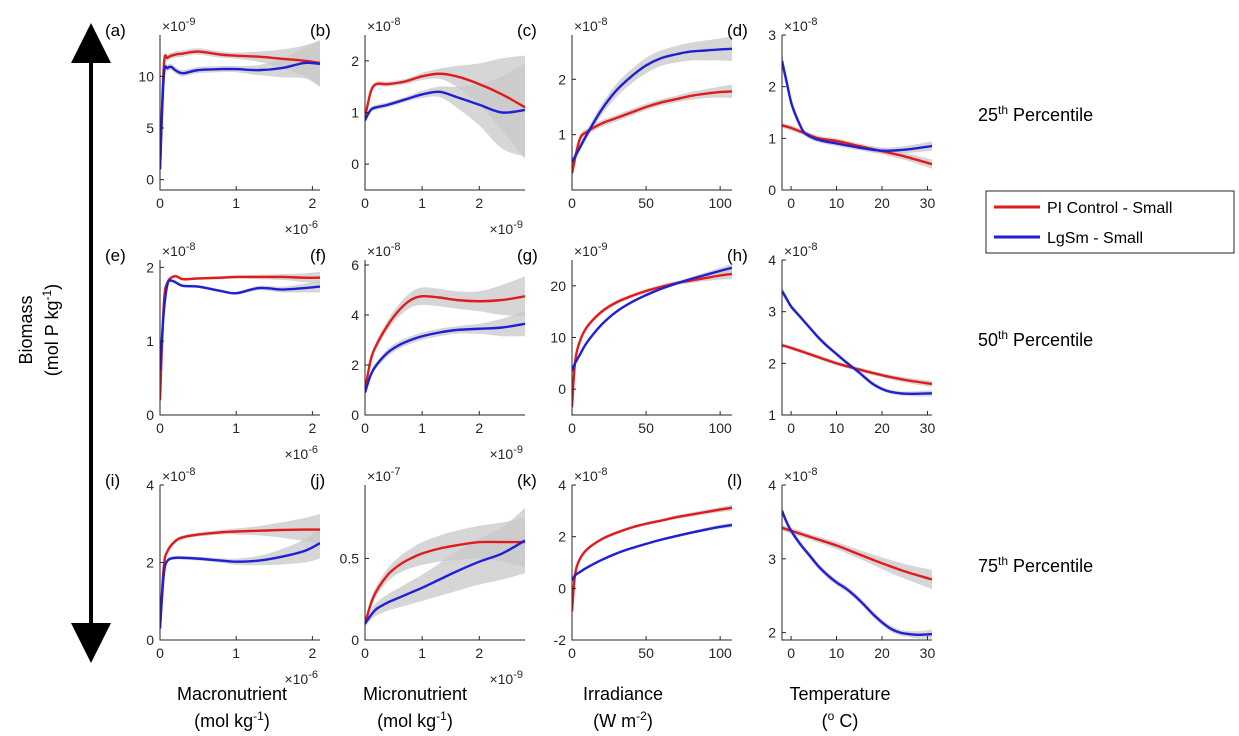  I want to click on panel-f: 0 2 4 6 0 1 2 ×10-8 ×10⁻⁹ (f), so click(417, 351).